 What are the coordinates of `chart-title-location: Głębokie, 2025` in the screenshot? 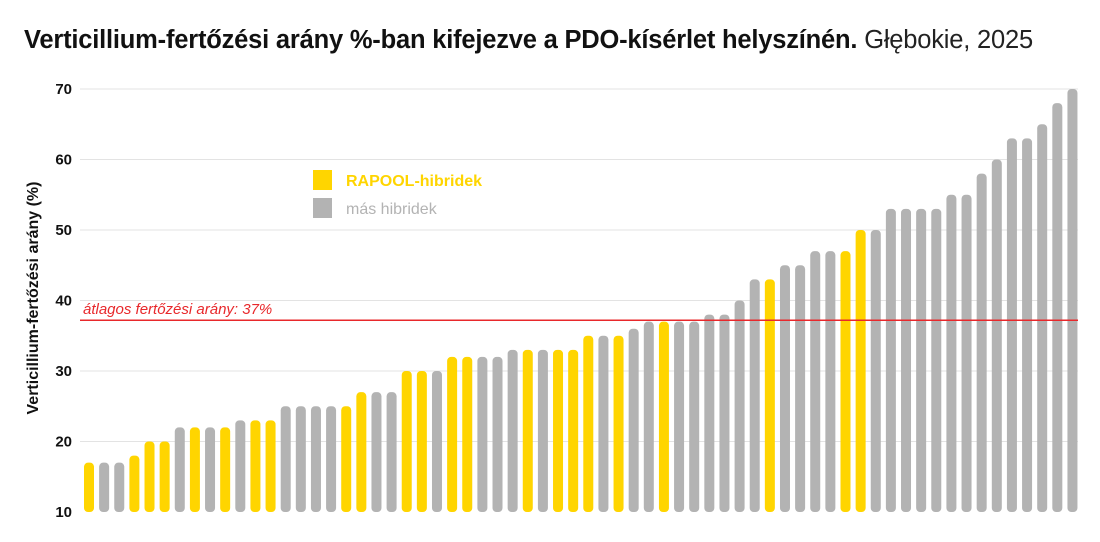 It's located at (948, 40).